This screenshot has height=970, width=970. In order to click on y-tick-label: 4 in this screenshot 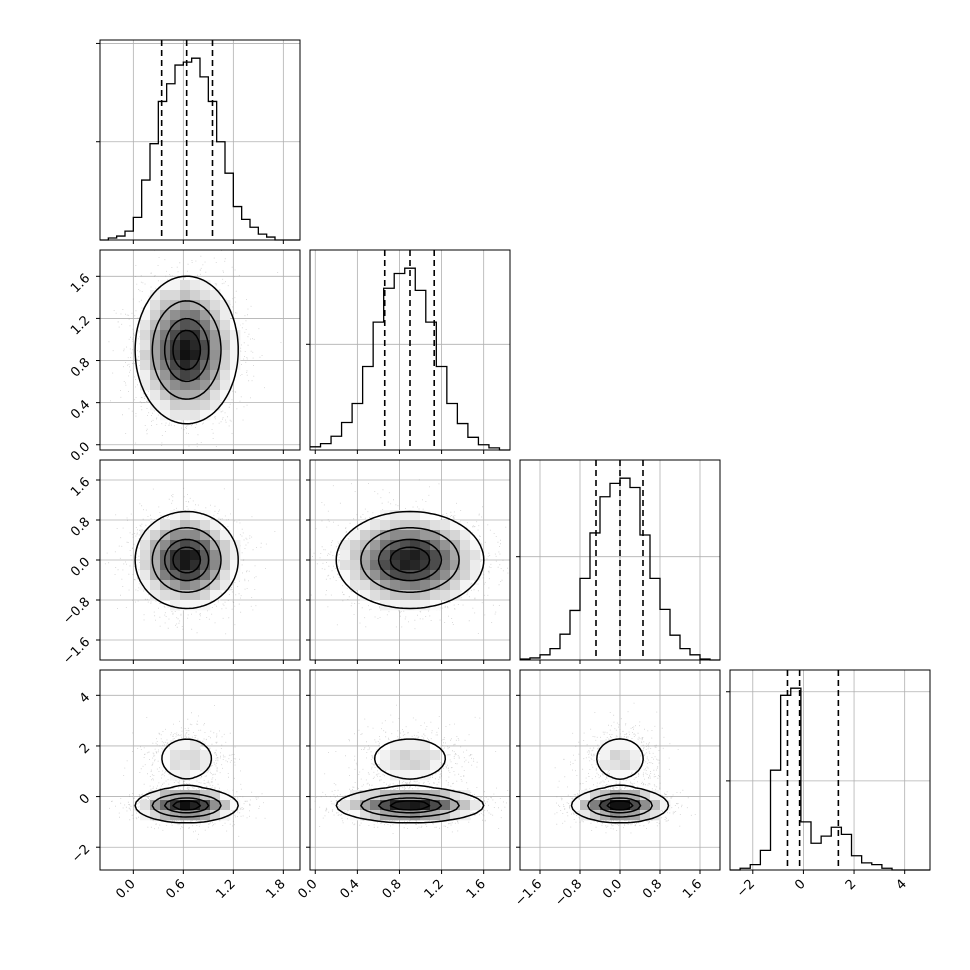, I will do `click(85, 698)`.